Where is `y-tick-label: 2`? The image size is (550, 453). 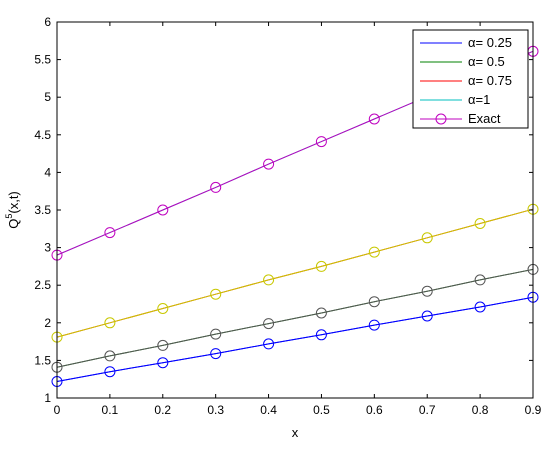 y-tick-label: 2 is located at coordinates (47, 323).